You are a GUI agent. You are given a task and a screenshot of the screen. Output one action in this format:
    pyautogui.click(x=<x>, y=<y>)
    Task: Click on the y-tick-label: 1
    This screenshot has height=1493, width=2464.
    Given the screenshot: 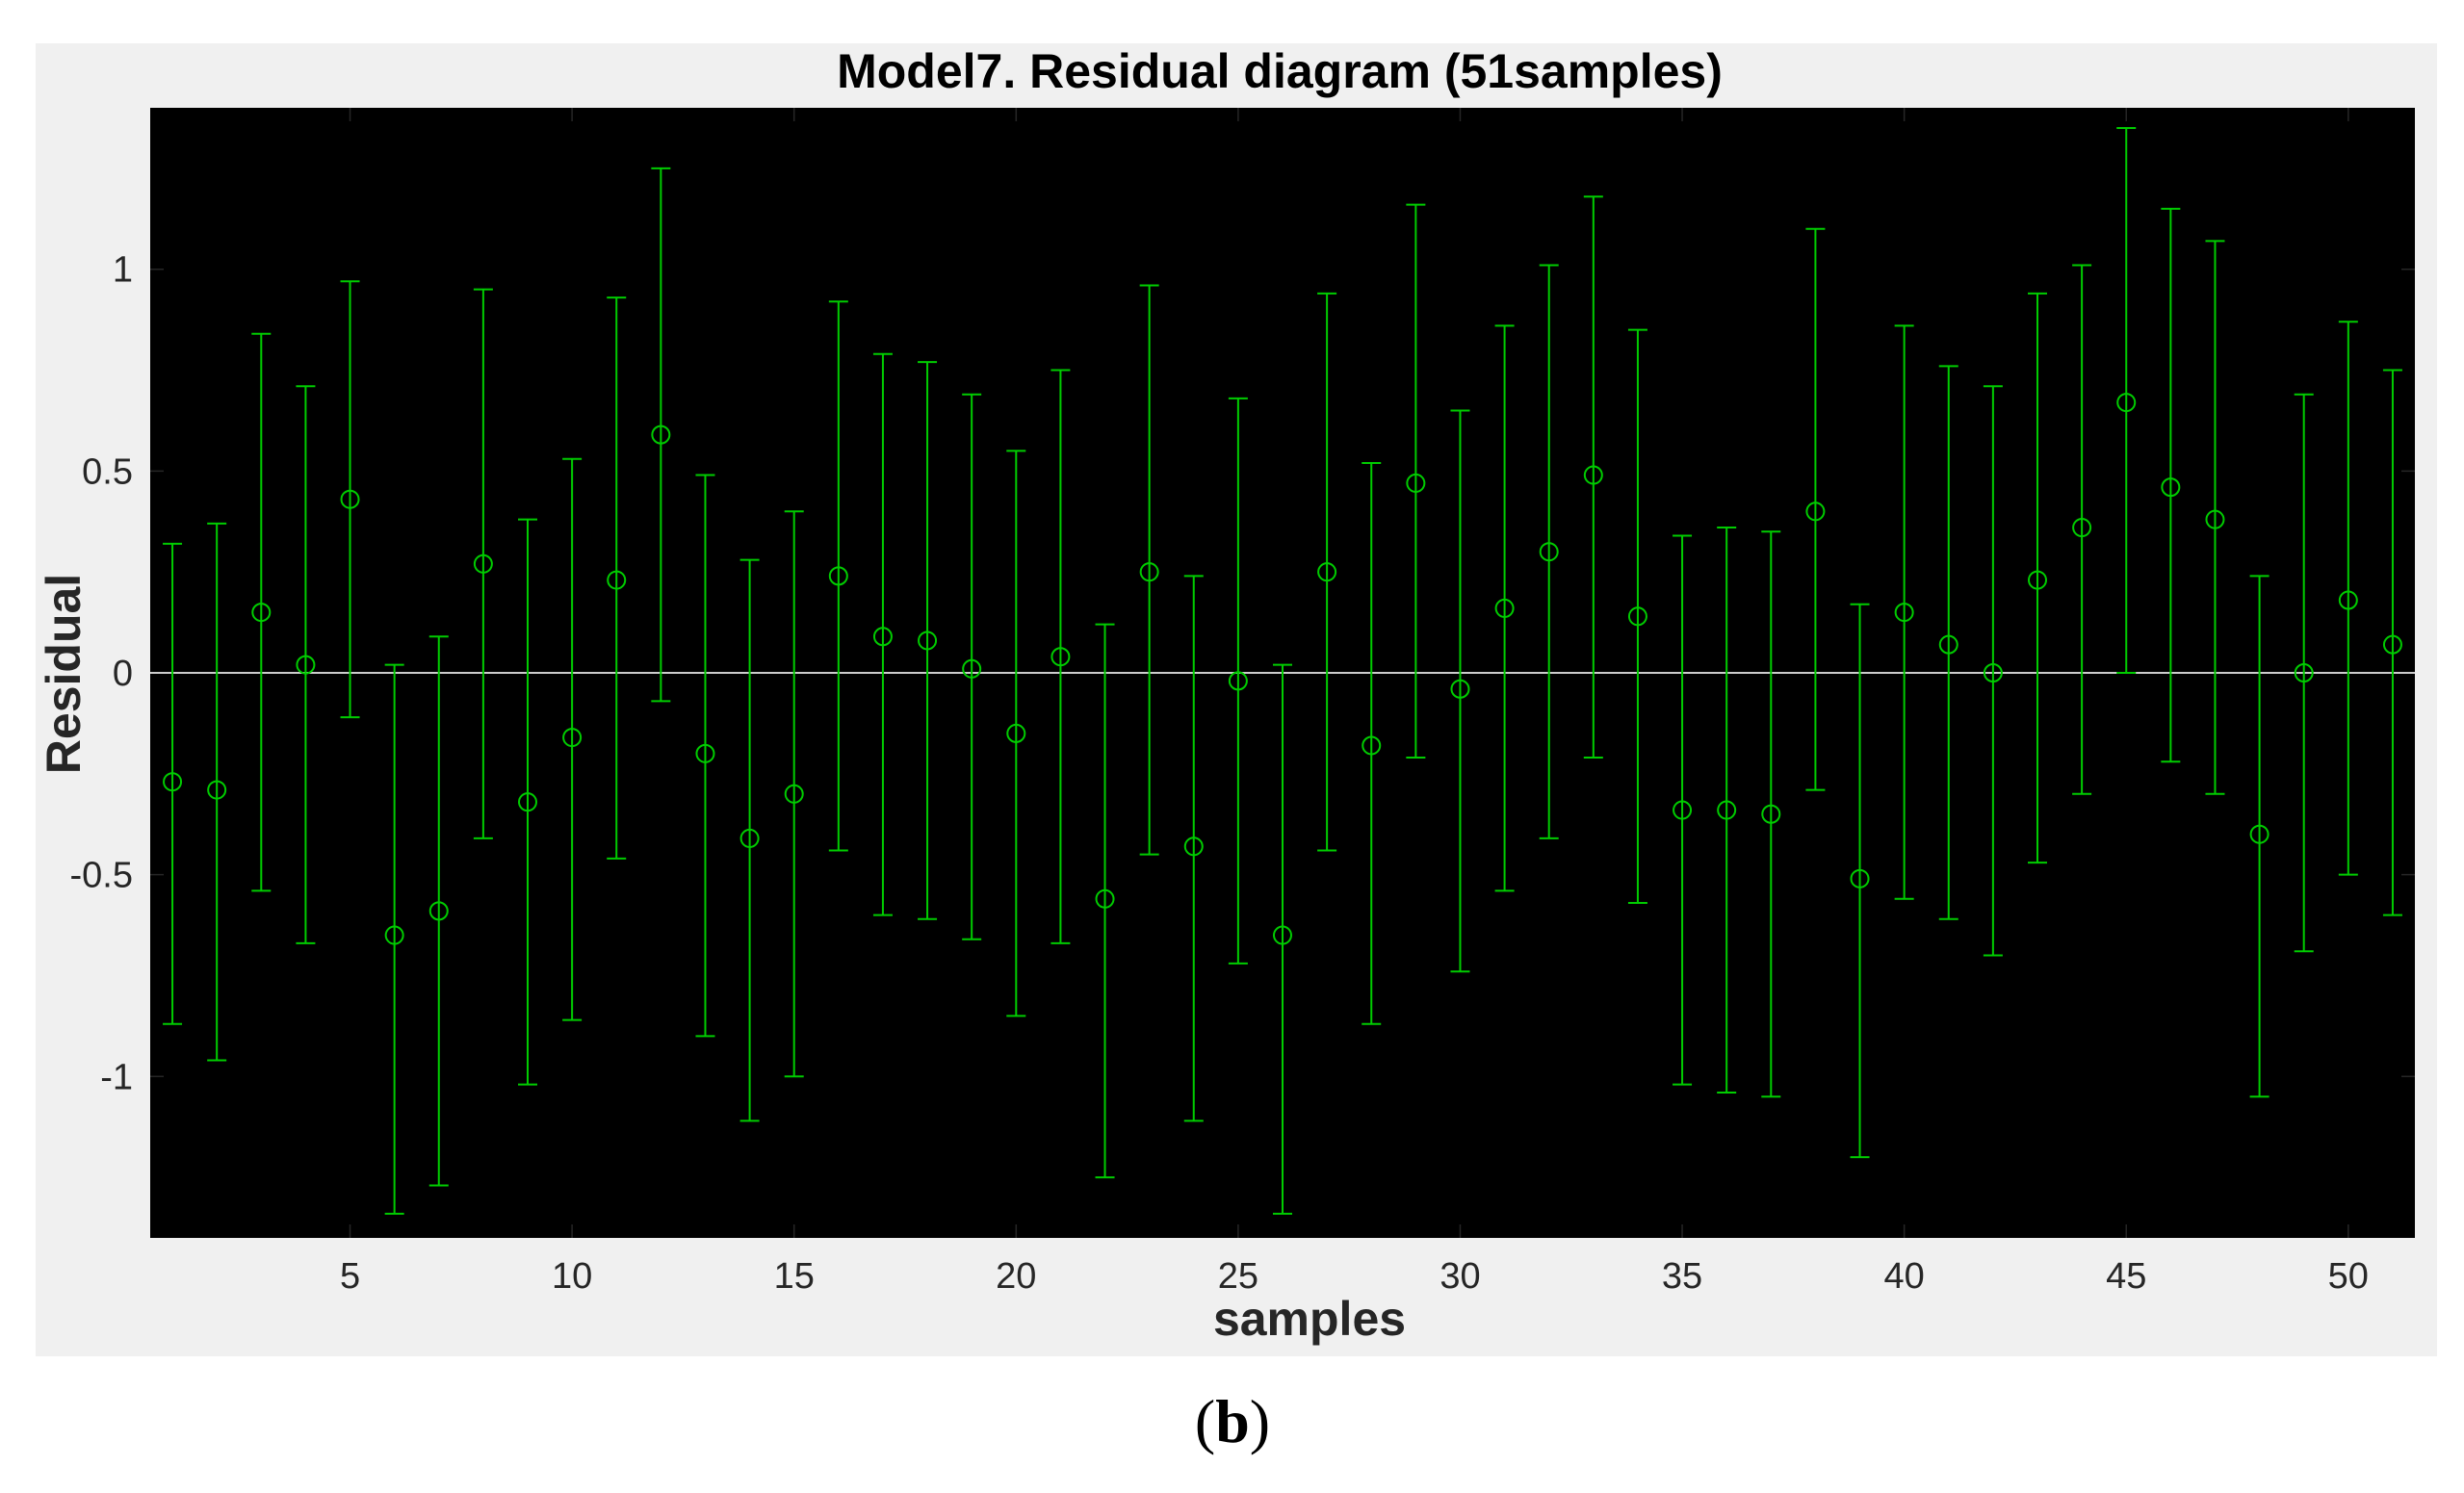 What is the action you would take?
    pyautogui.click(x=123, y=271)
    